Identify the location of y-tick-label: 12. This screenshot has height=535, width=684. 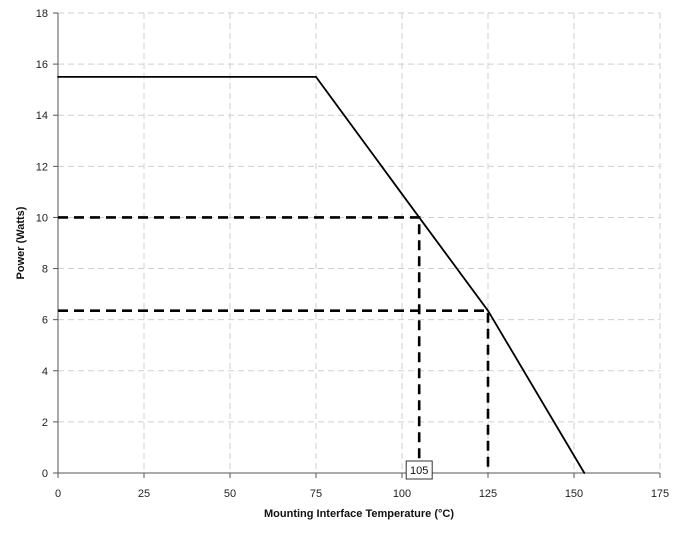
(42, 167).